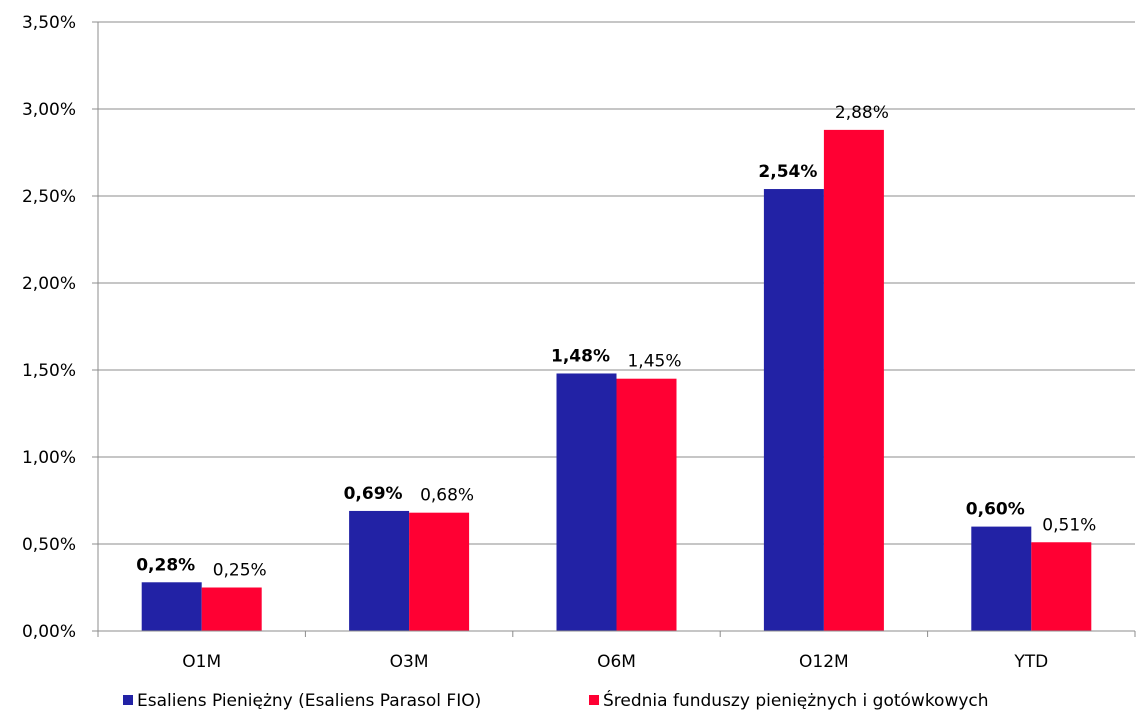 The width and height of the screenshot is (1139, 718). I want to click on data-label: 2,88%, so click(862, 113).